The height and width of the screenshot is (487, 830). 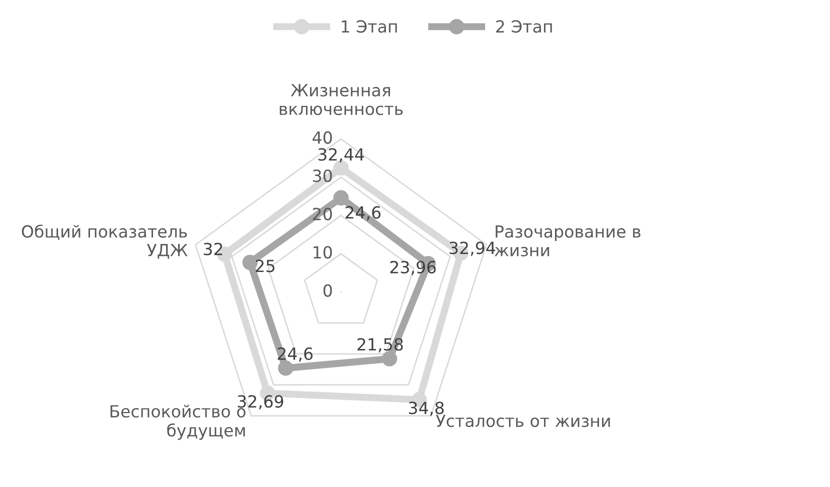 I want to click on data-label: 23,96, so click(x=413, y=268).